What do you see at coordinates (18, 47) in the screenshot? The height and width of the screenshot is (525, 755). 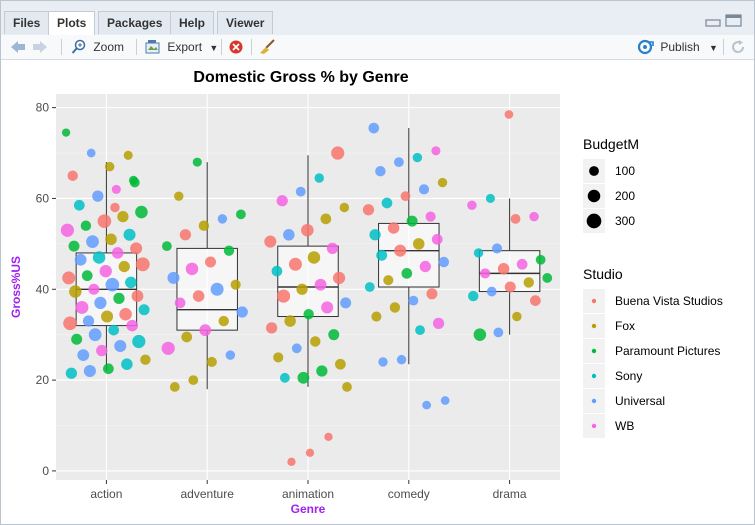 I see `back-arrow-icon` at bounding box center [18, 47].